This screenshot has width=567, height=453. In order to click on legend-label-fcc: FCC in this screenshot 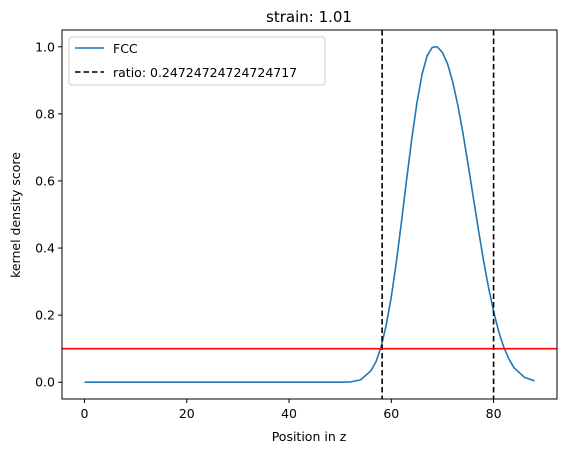, I will do `click(125, 48)`.